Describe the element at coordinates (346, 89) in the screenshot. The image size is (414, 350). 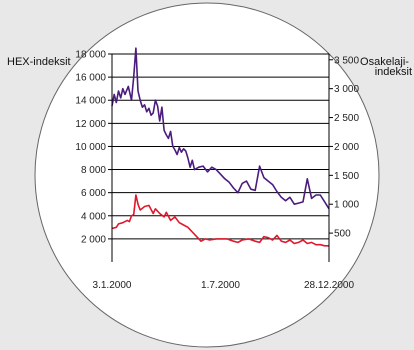
I see `right-tick-label-5: 3 000` at that location.